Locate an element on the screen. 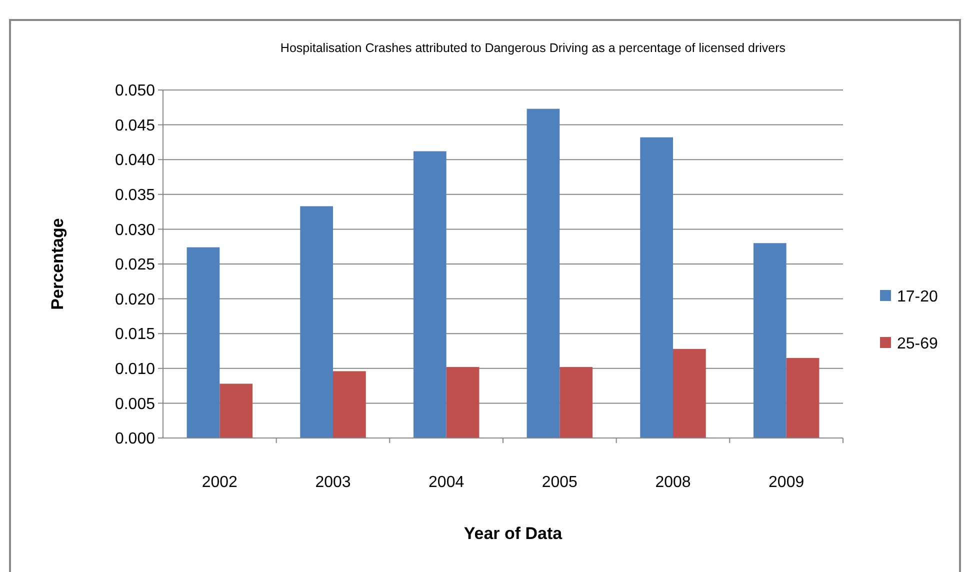 The width and height of the screenshot is (965, 572). x-tick-label: 2009 is located at coordinates (786, 482).